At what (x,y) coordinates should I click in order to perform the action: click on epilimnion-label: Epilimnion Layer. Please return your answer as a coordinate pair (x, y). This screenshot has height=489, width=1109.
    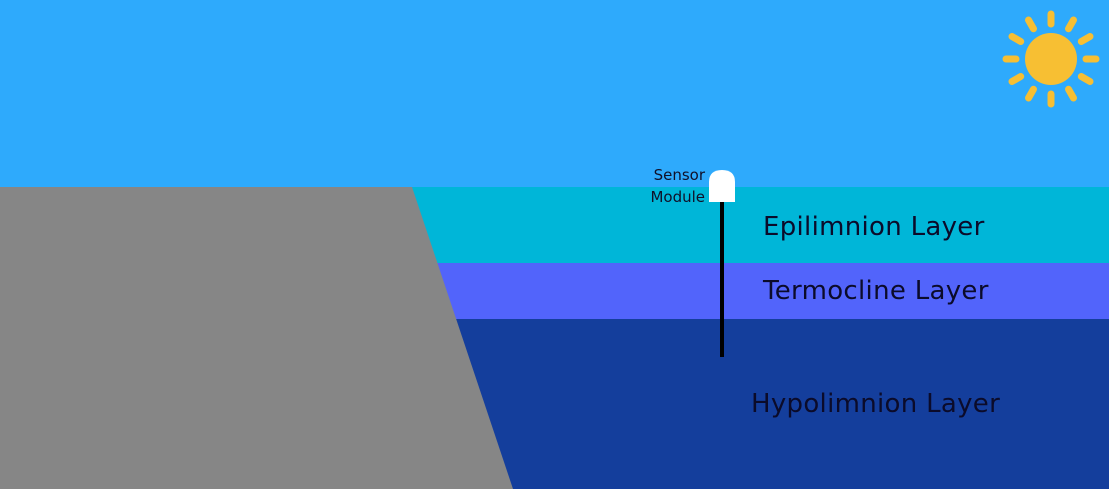
    Looking at the image, I should click on (874, 227).